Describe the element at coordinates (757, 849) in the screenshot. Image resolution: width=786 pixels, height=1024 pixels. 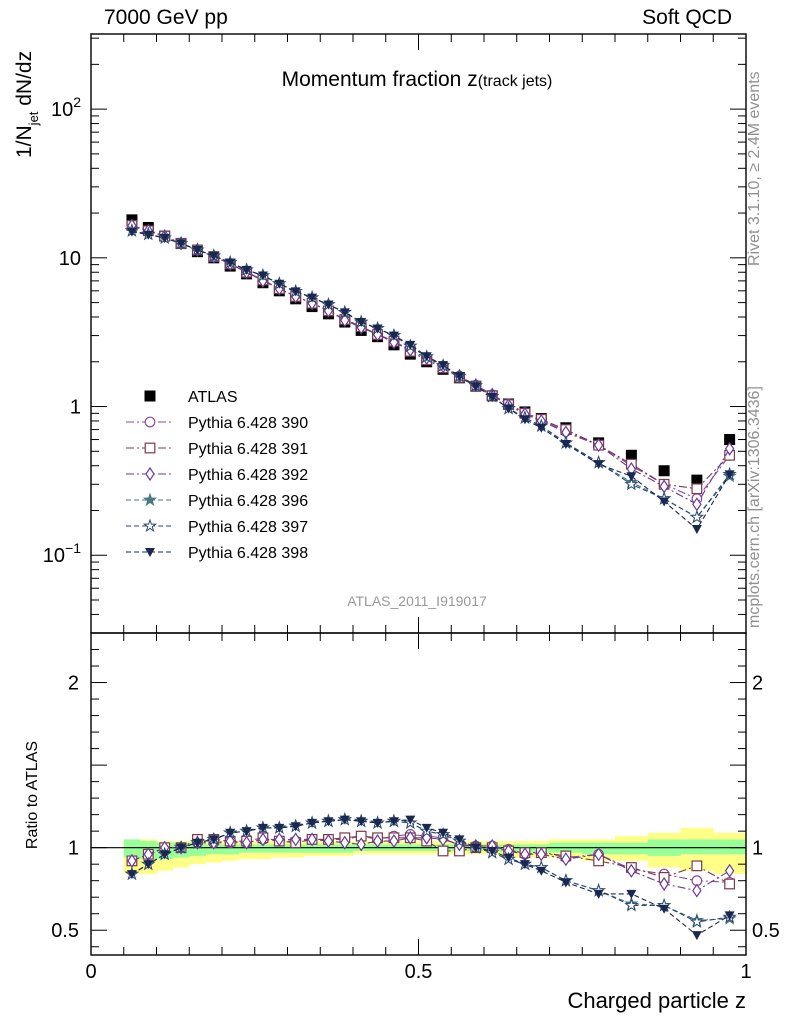
I see `y-tick-label-right: 1` at that location.